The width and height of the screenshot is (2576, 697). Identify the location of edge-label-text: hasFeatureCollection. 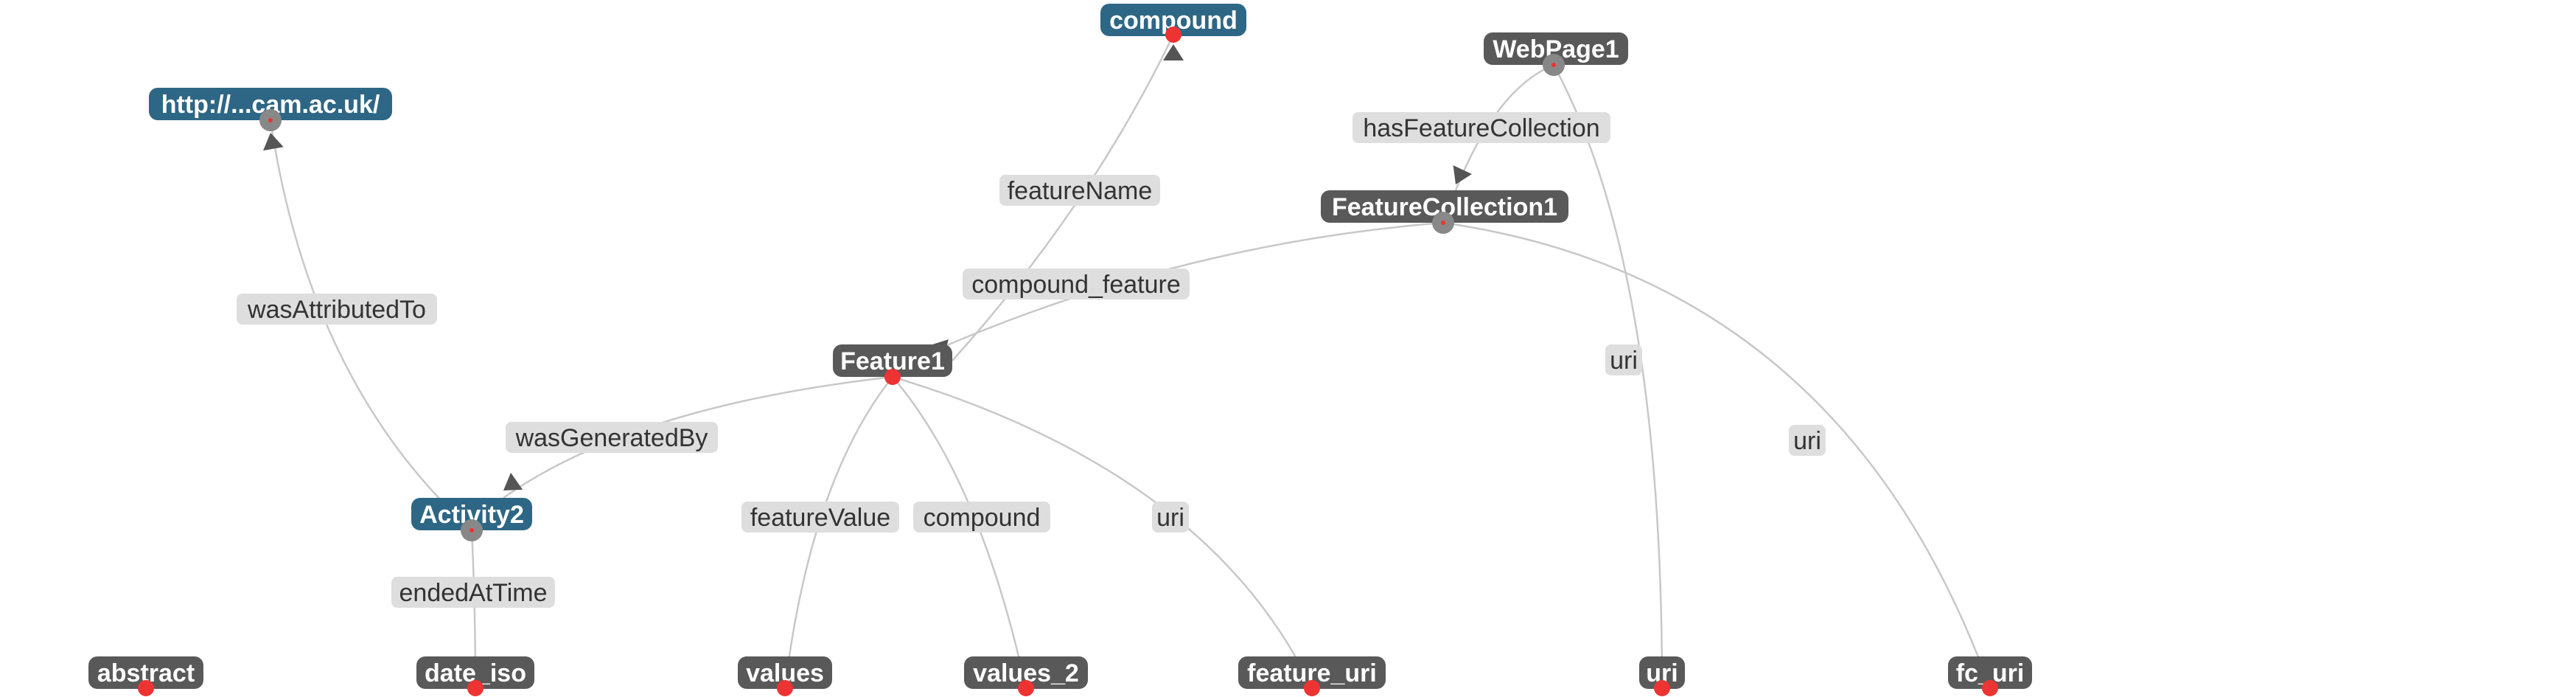
(1481, 128).